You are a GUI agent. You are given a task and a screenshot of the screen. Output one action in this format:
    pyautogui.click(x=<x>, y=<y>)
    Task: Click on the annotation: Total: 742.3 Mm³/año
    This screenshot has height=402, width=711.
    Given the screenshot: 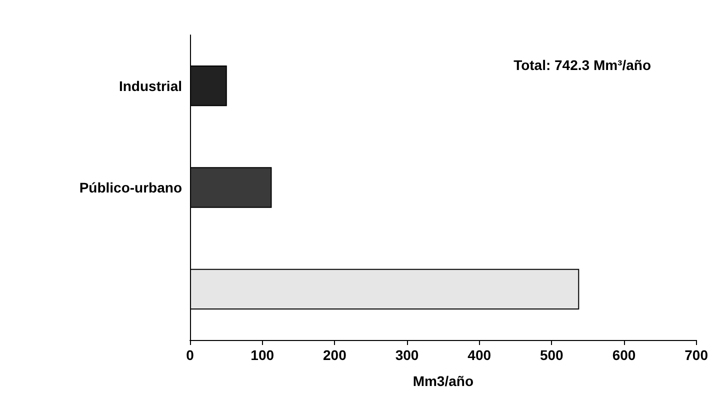 What is the action you would take?
    pyautogui.click(x=583, y=65)
    